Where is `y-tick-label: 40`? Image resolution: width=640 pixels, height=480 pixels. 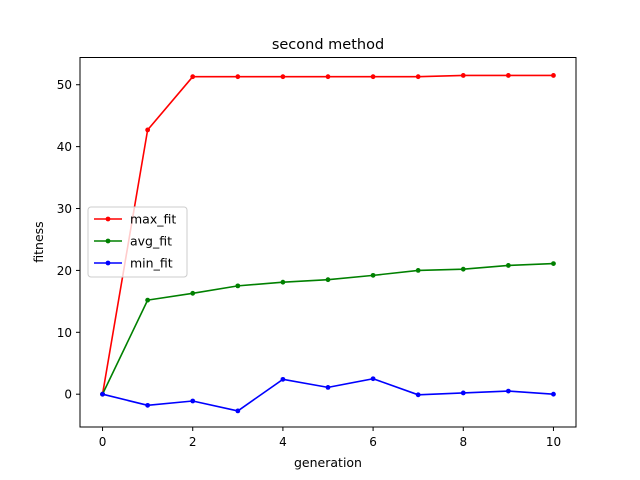 y-tick-label: 40 is located at coordinates (64, 147).